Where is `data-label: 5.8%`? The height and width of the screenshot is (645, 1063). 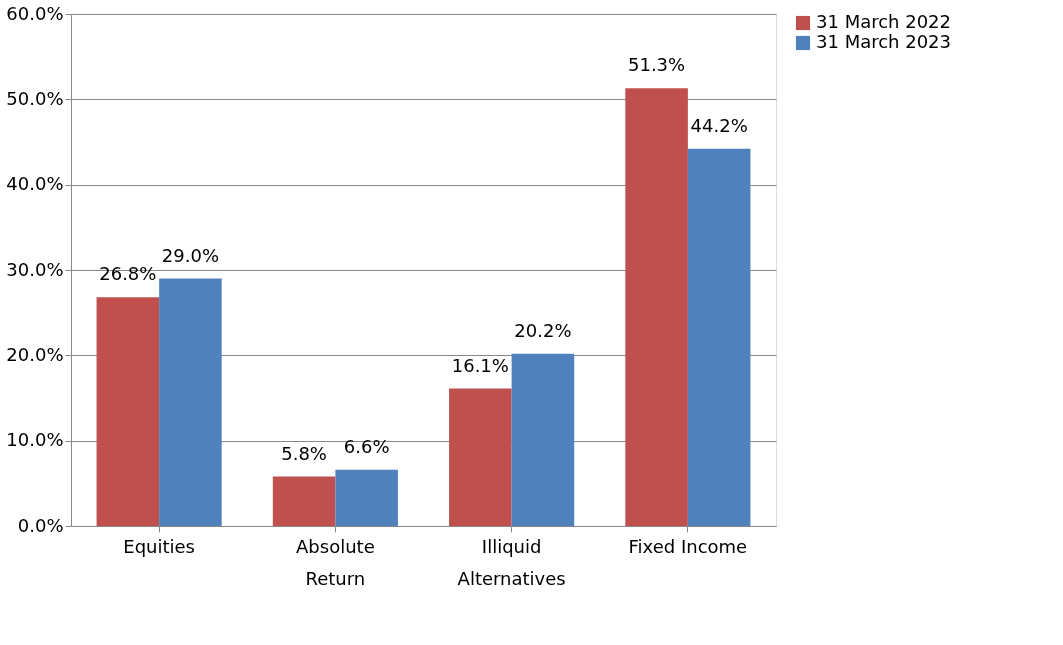
data-label: 5.8% is located at coordinates (304, 453).